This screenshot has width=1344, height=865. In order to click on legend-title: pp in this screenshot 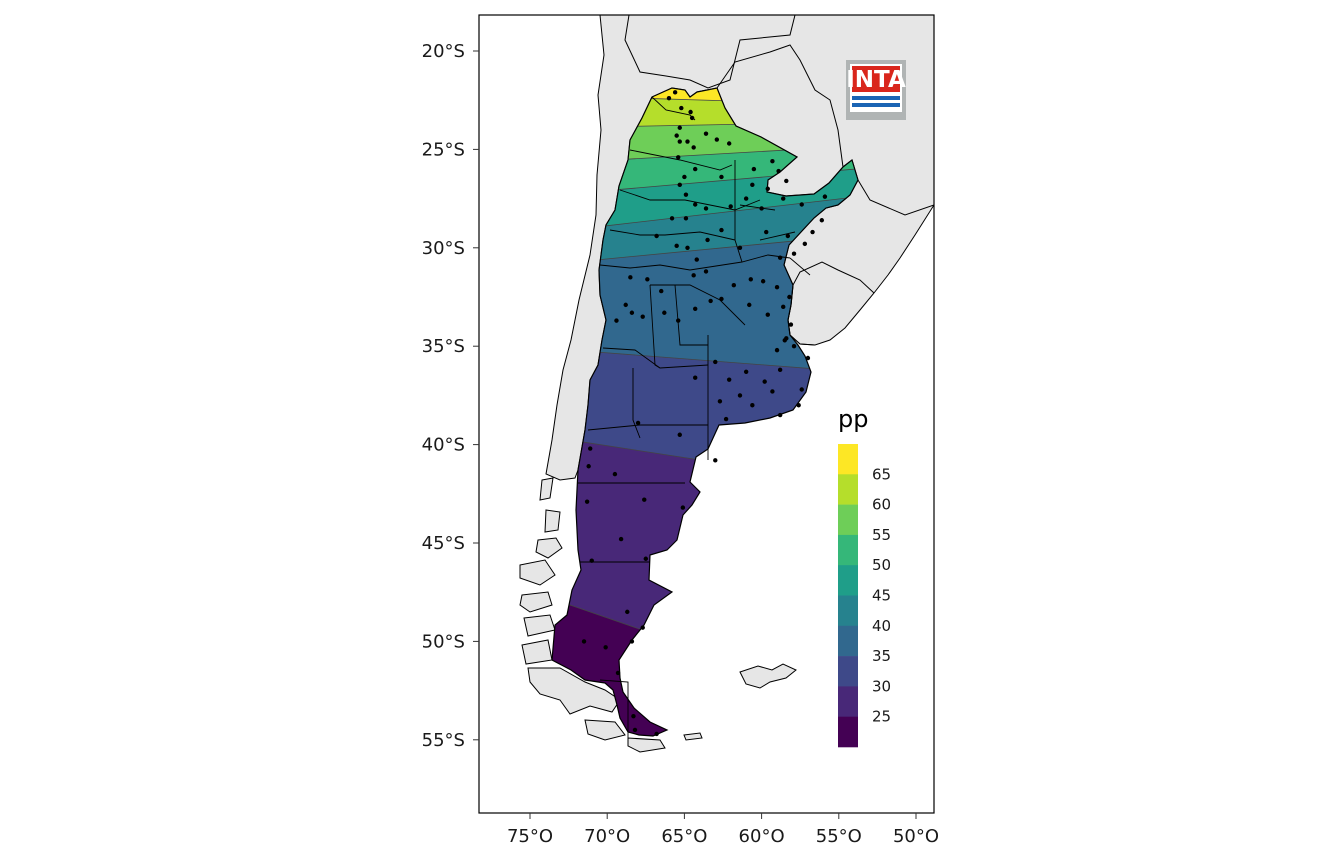, I will do `click(853, 419)`.